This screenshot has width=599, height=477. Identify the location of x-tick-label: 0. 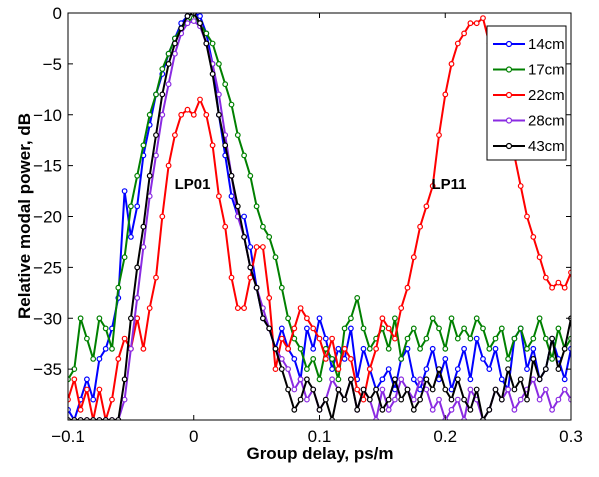
(193, 436).